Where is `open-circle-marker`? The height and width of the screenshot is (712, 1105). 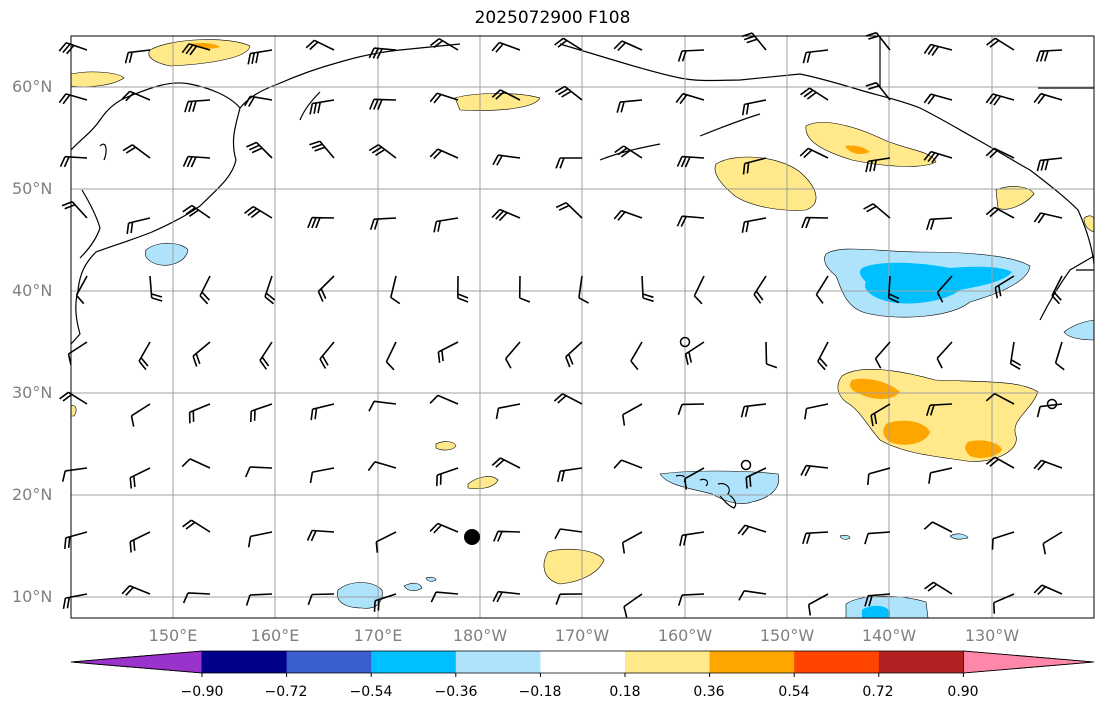
open-circle-marker is located at coordinates (1052, 404).